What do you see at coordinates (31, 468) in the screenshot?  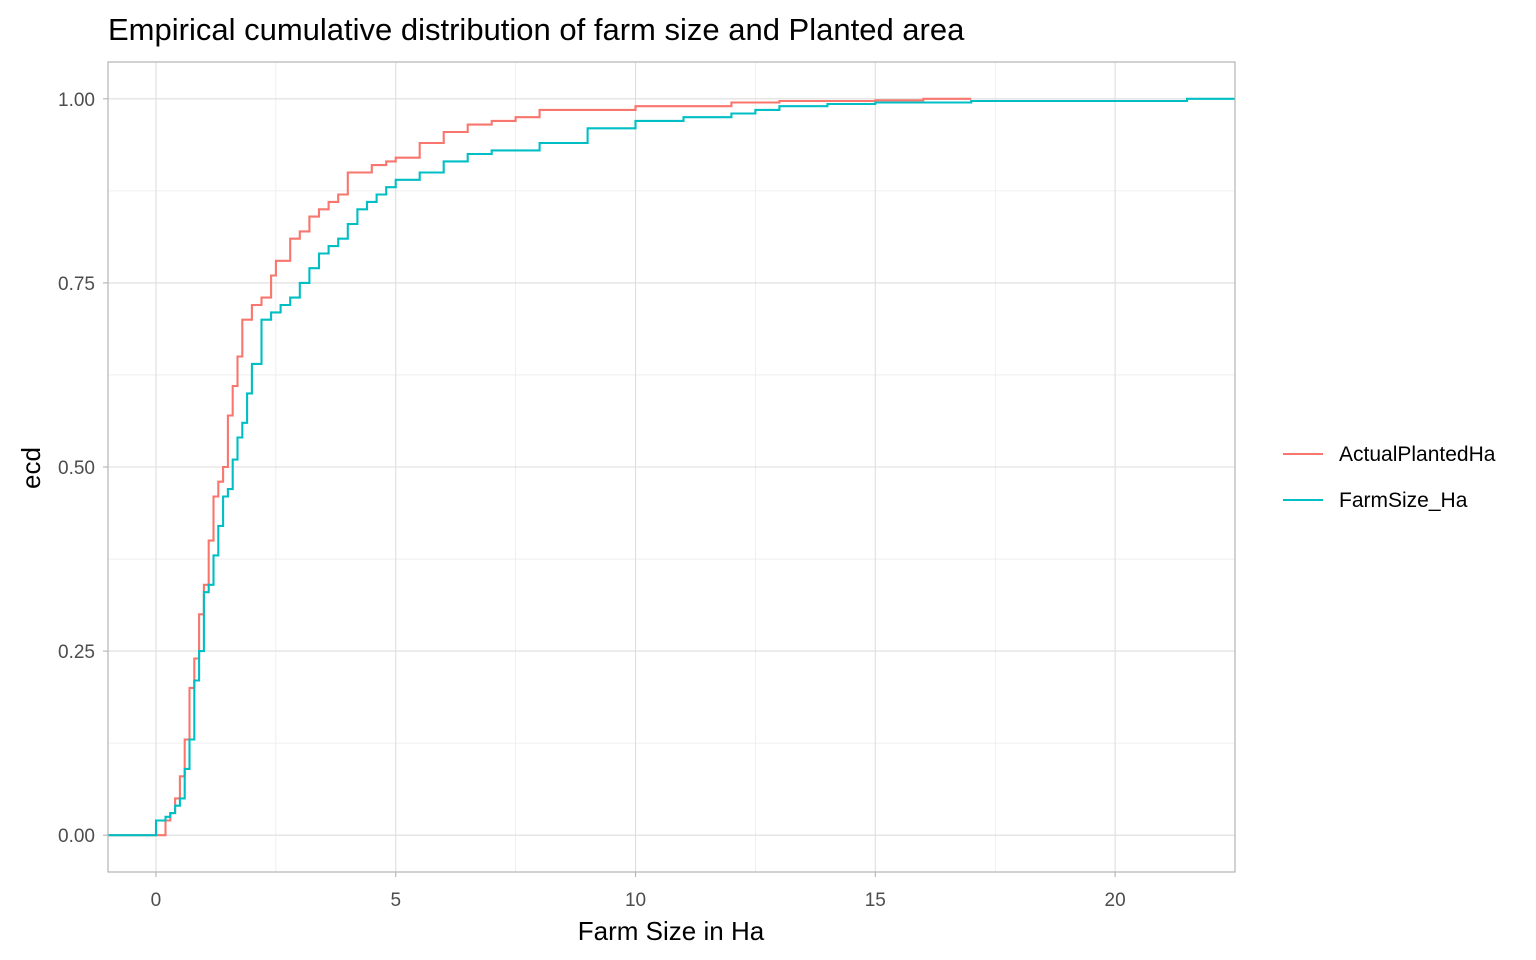 I see `y-axis-label: ecd` at bounding box center [31, 468].